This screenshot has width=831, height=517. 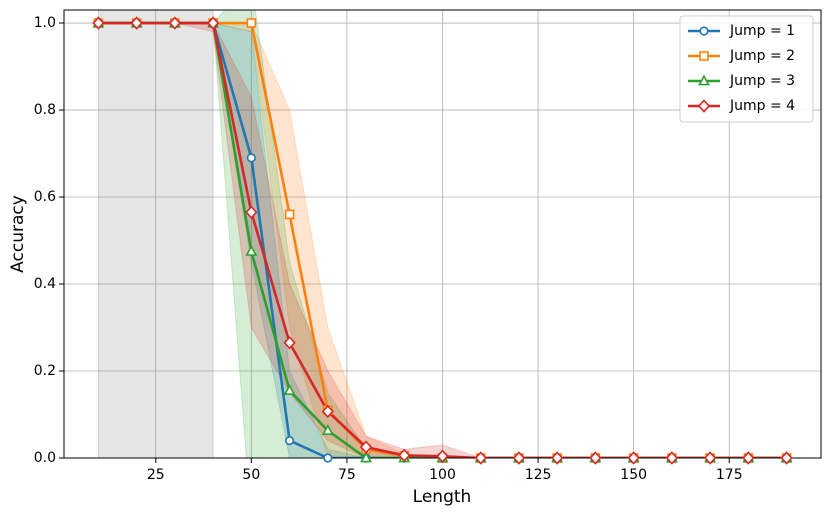 I want to click on y-tick-label: 0.4, so click(x=45, y=284).